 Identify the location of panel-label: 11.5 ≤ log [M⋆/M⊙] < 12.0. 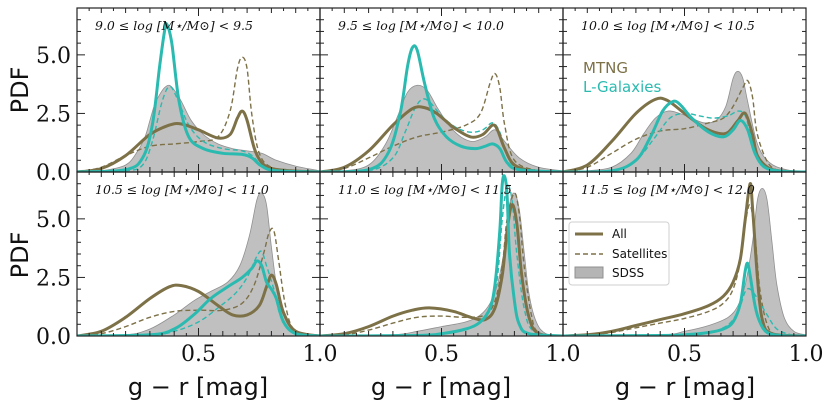
(668, 189).